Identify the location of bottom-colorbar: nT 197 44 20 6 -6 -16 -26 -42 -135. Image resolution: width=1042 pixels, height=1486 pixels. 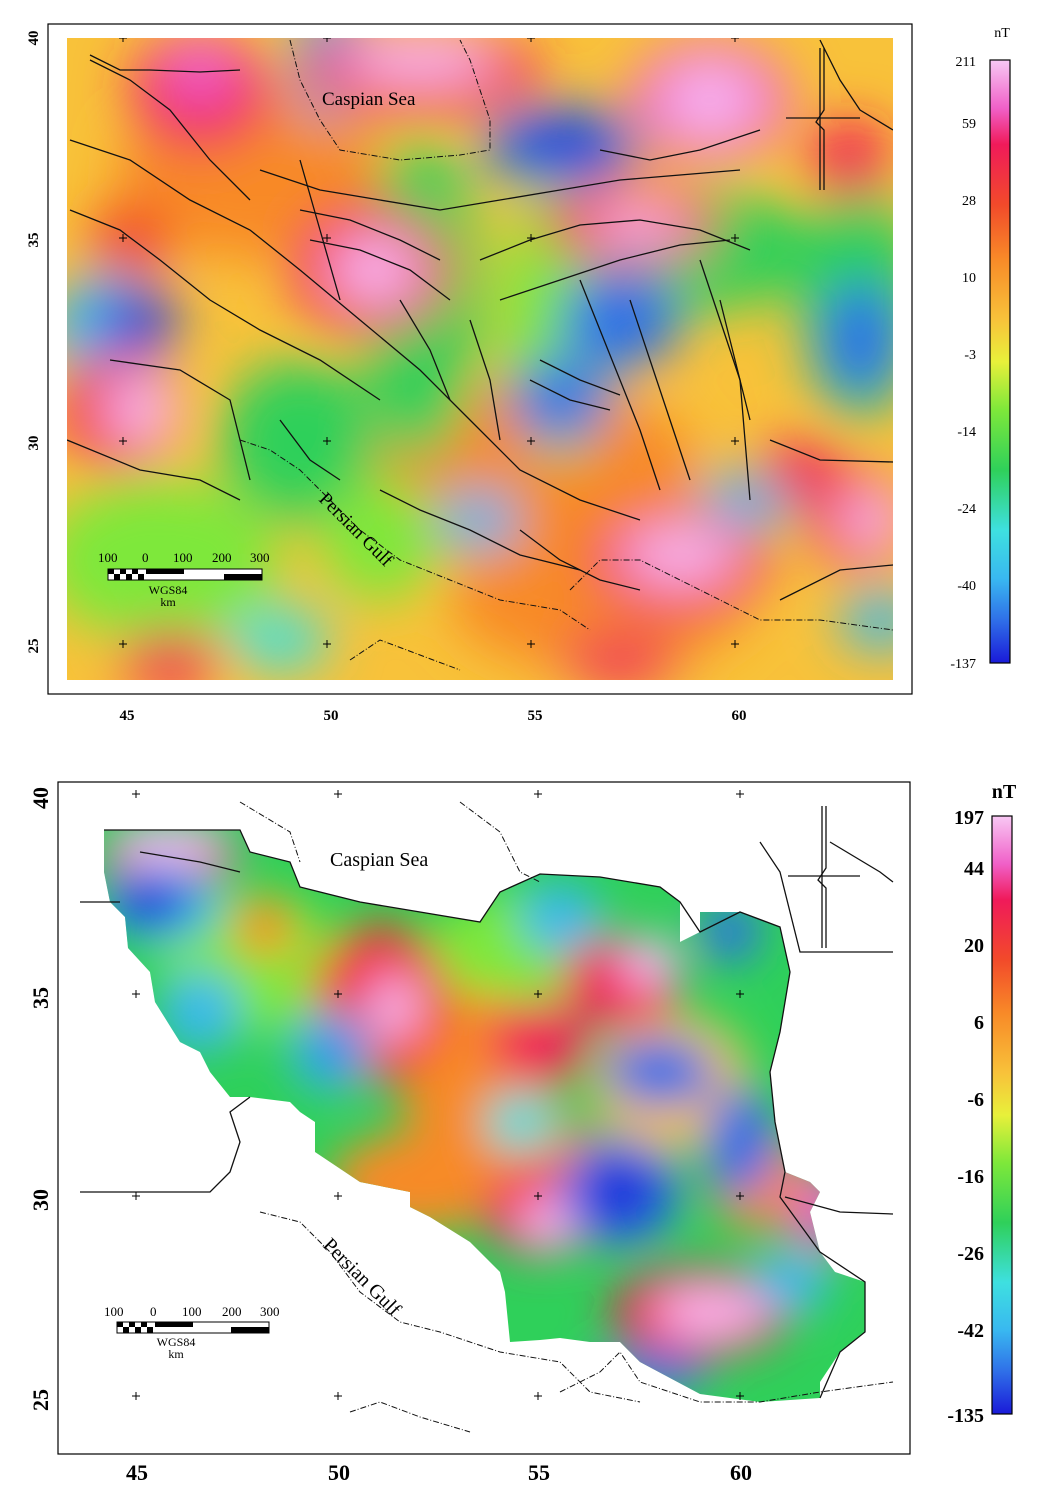
(982, 1104).